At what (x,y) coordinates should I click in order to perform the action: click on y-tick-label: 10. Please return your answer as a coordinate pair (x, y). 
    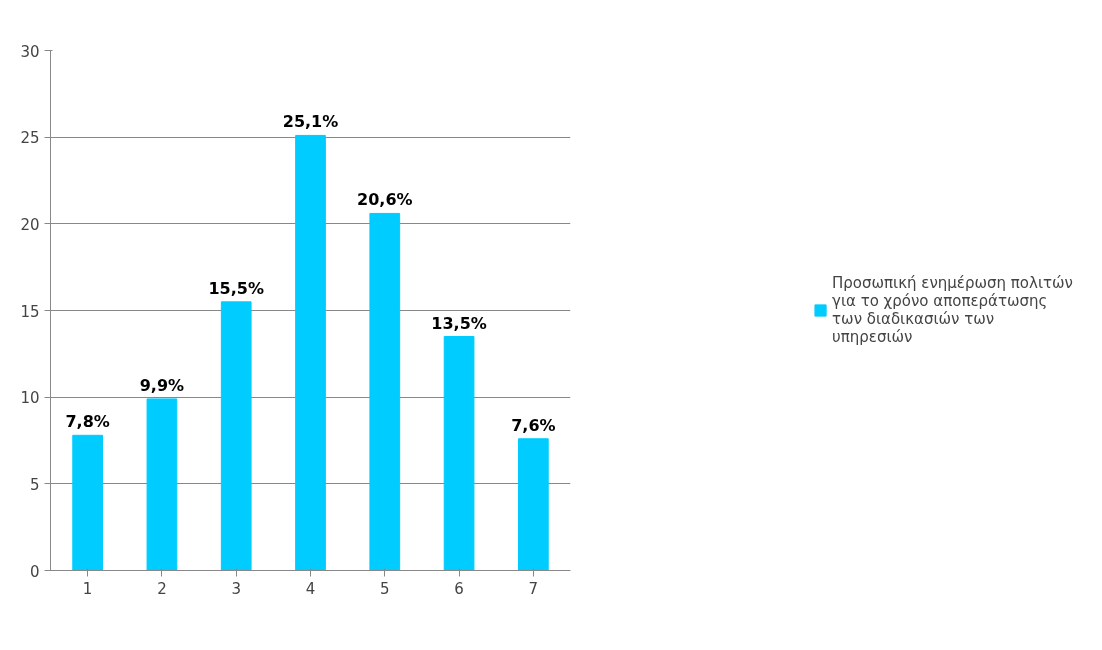
    Looking at the image, I should click on (30, 398).